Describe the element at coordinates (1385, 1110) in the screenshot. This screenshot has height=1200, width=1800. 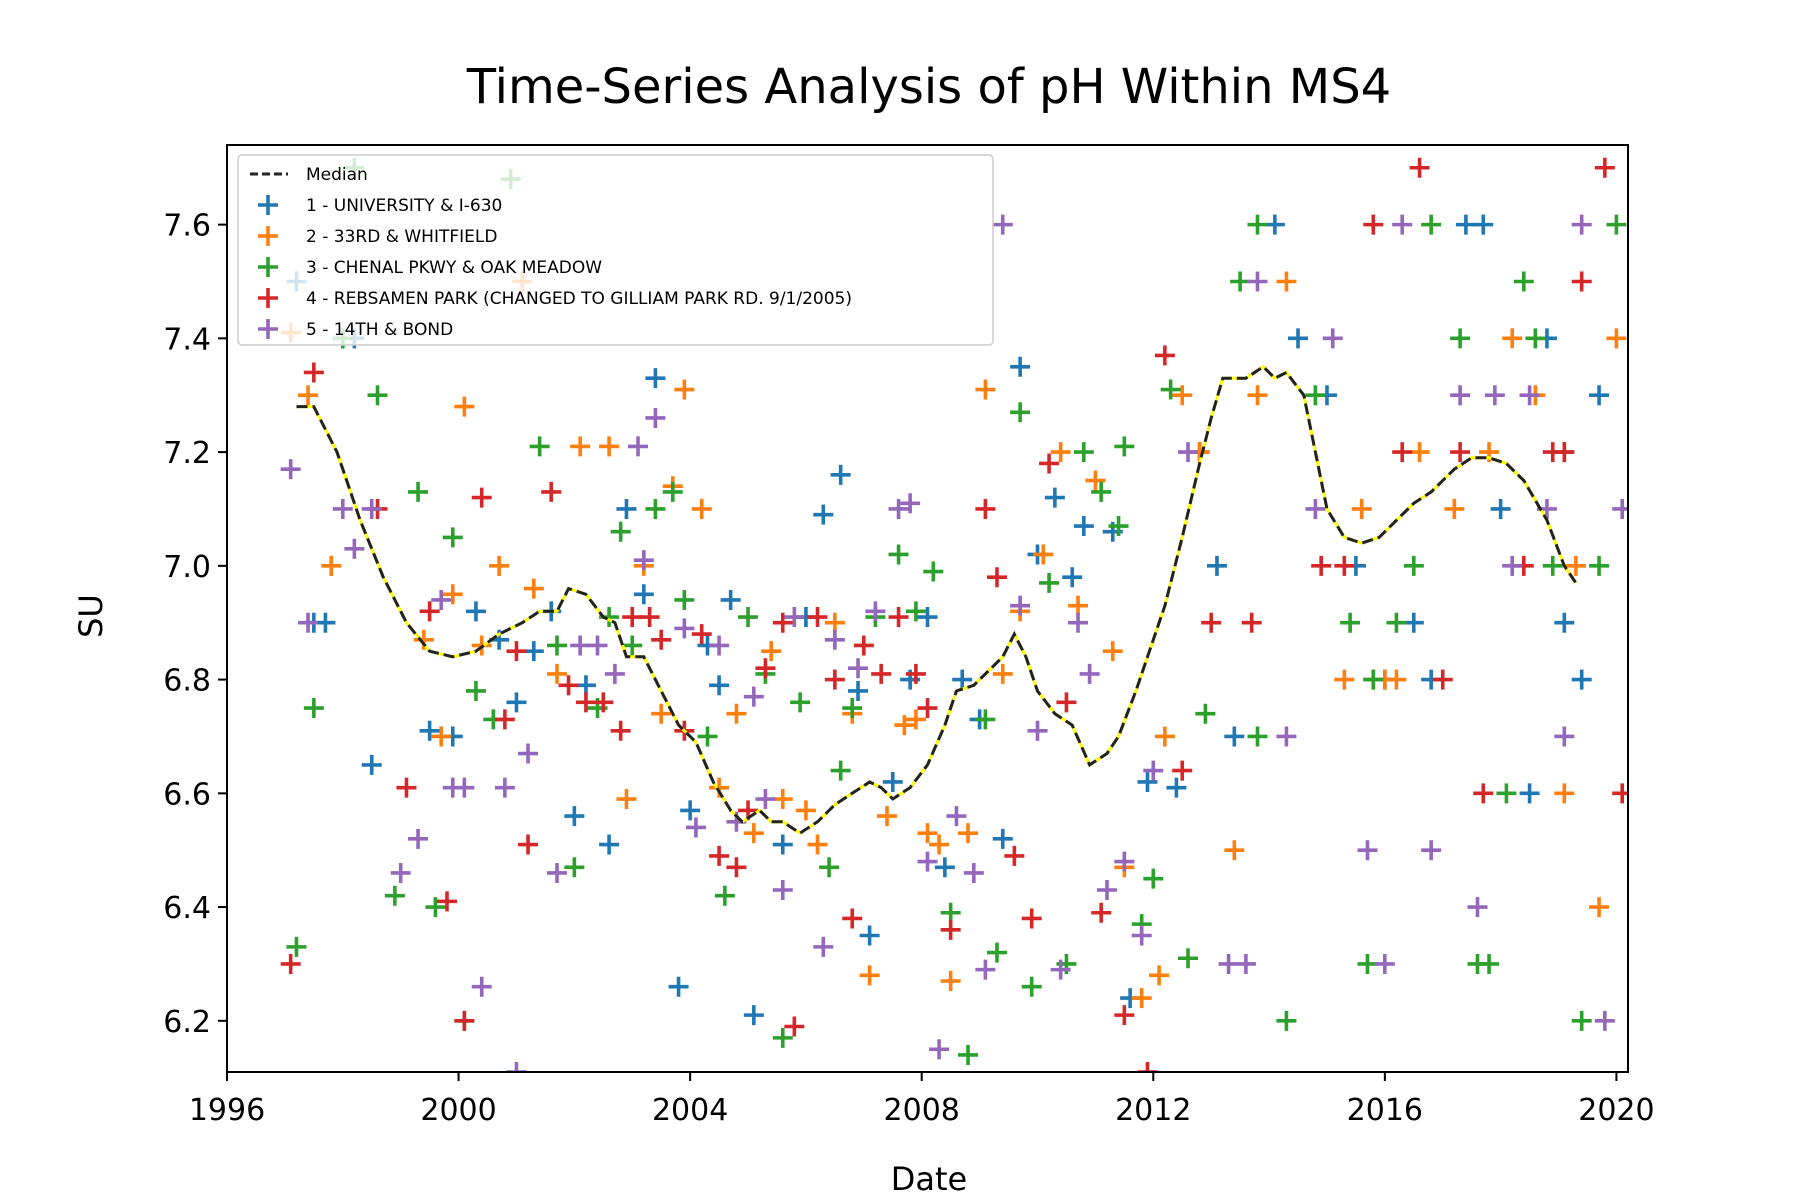
I see `x-tick-label: 2016` at that location.